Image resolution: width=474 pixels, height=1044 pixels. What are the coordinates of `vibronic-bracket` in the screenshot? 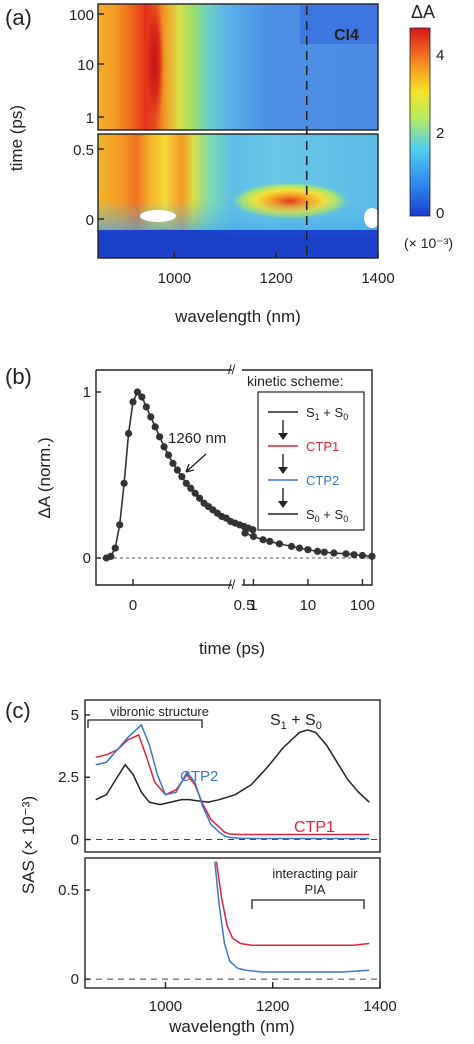 It's located at (145, 723).